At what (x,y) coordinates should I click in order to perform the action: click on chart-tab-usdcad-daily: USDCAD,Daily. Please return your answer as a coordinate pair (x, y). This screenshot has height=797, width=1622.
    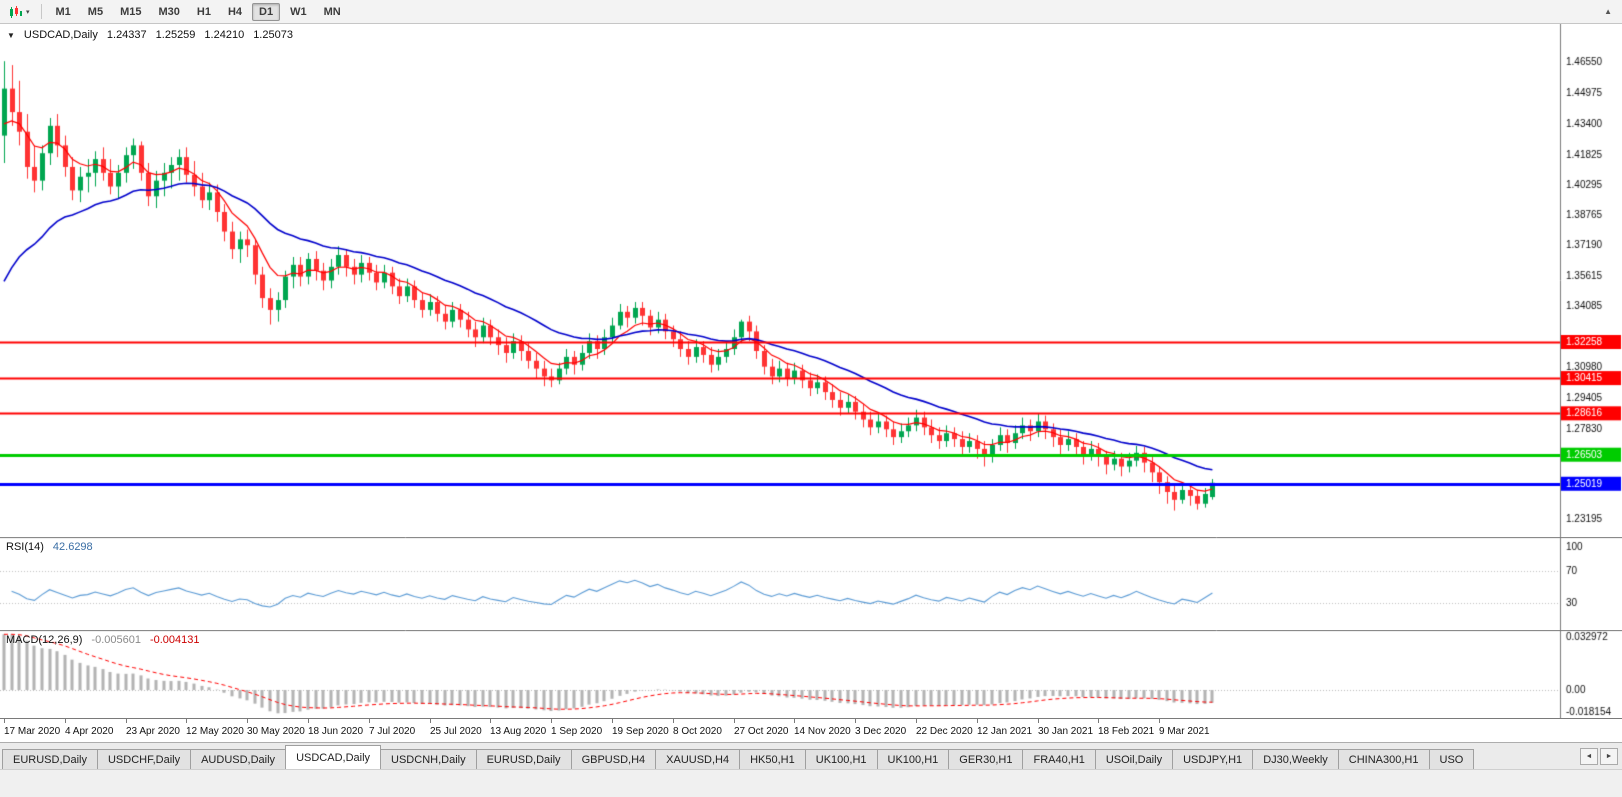
    Looking at the image, I should click on (333, 757).